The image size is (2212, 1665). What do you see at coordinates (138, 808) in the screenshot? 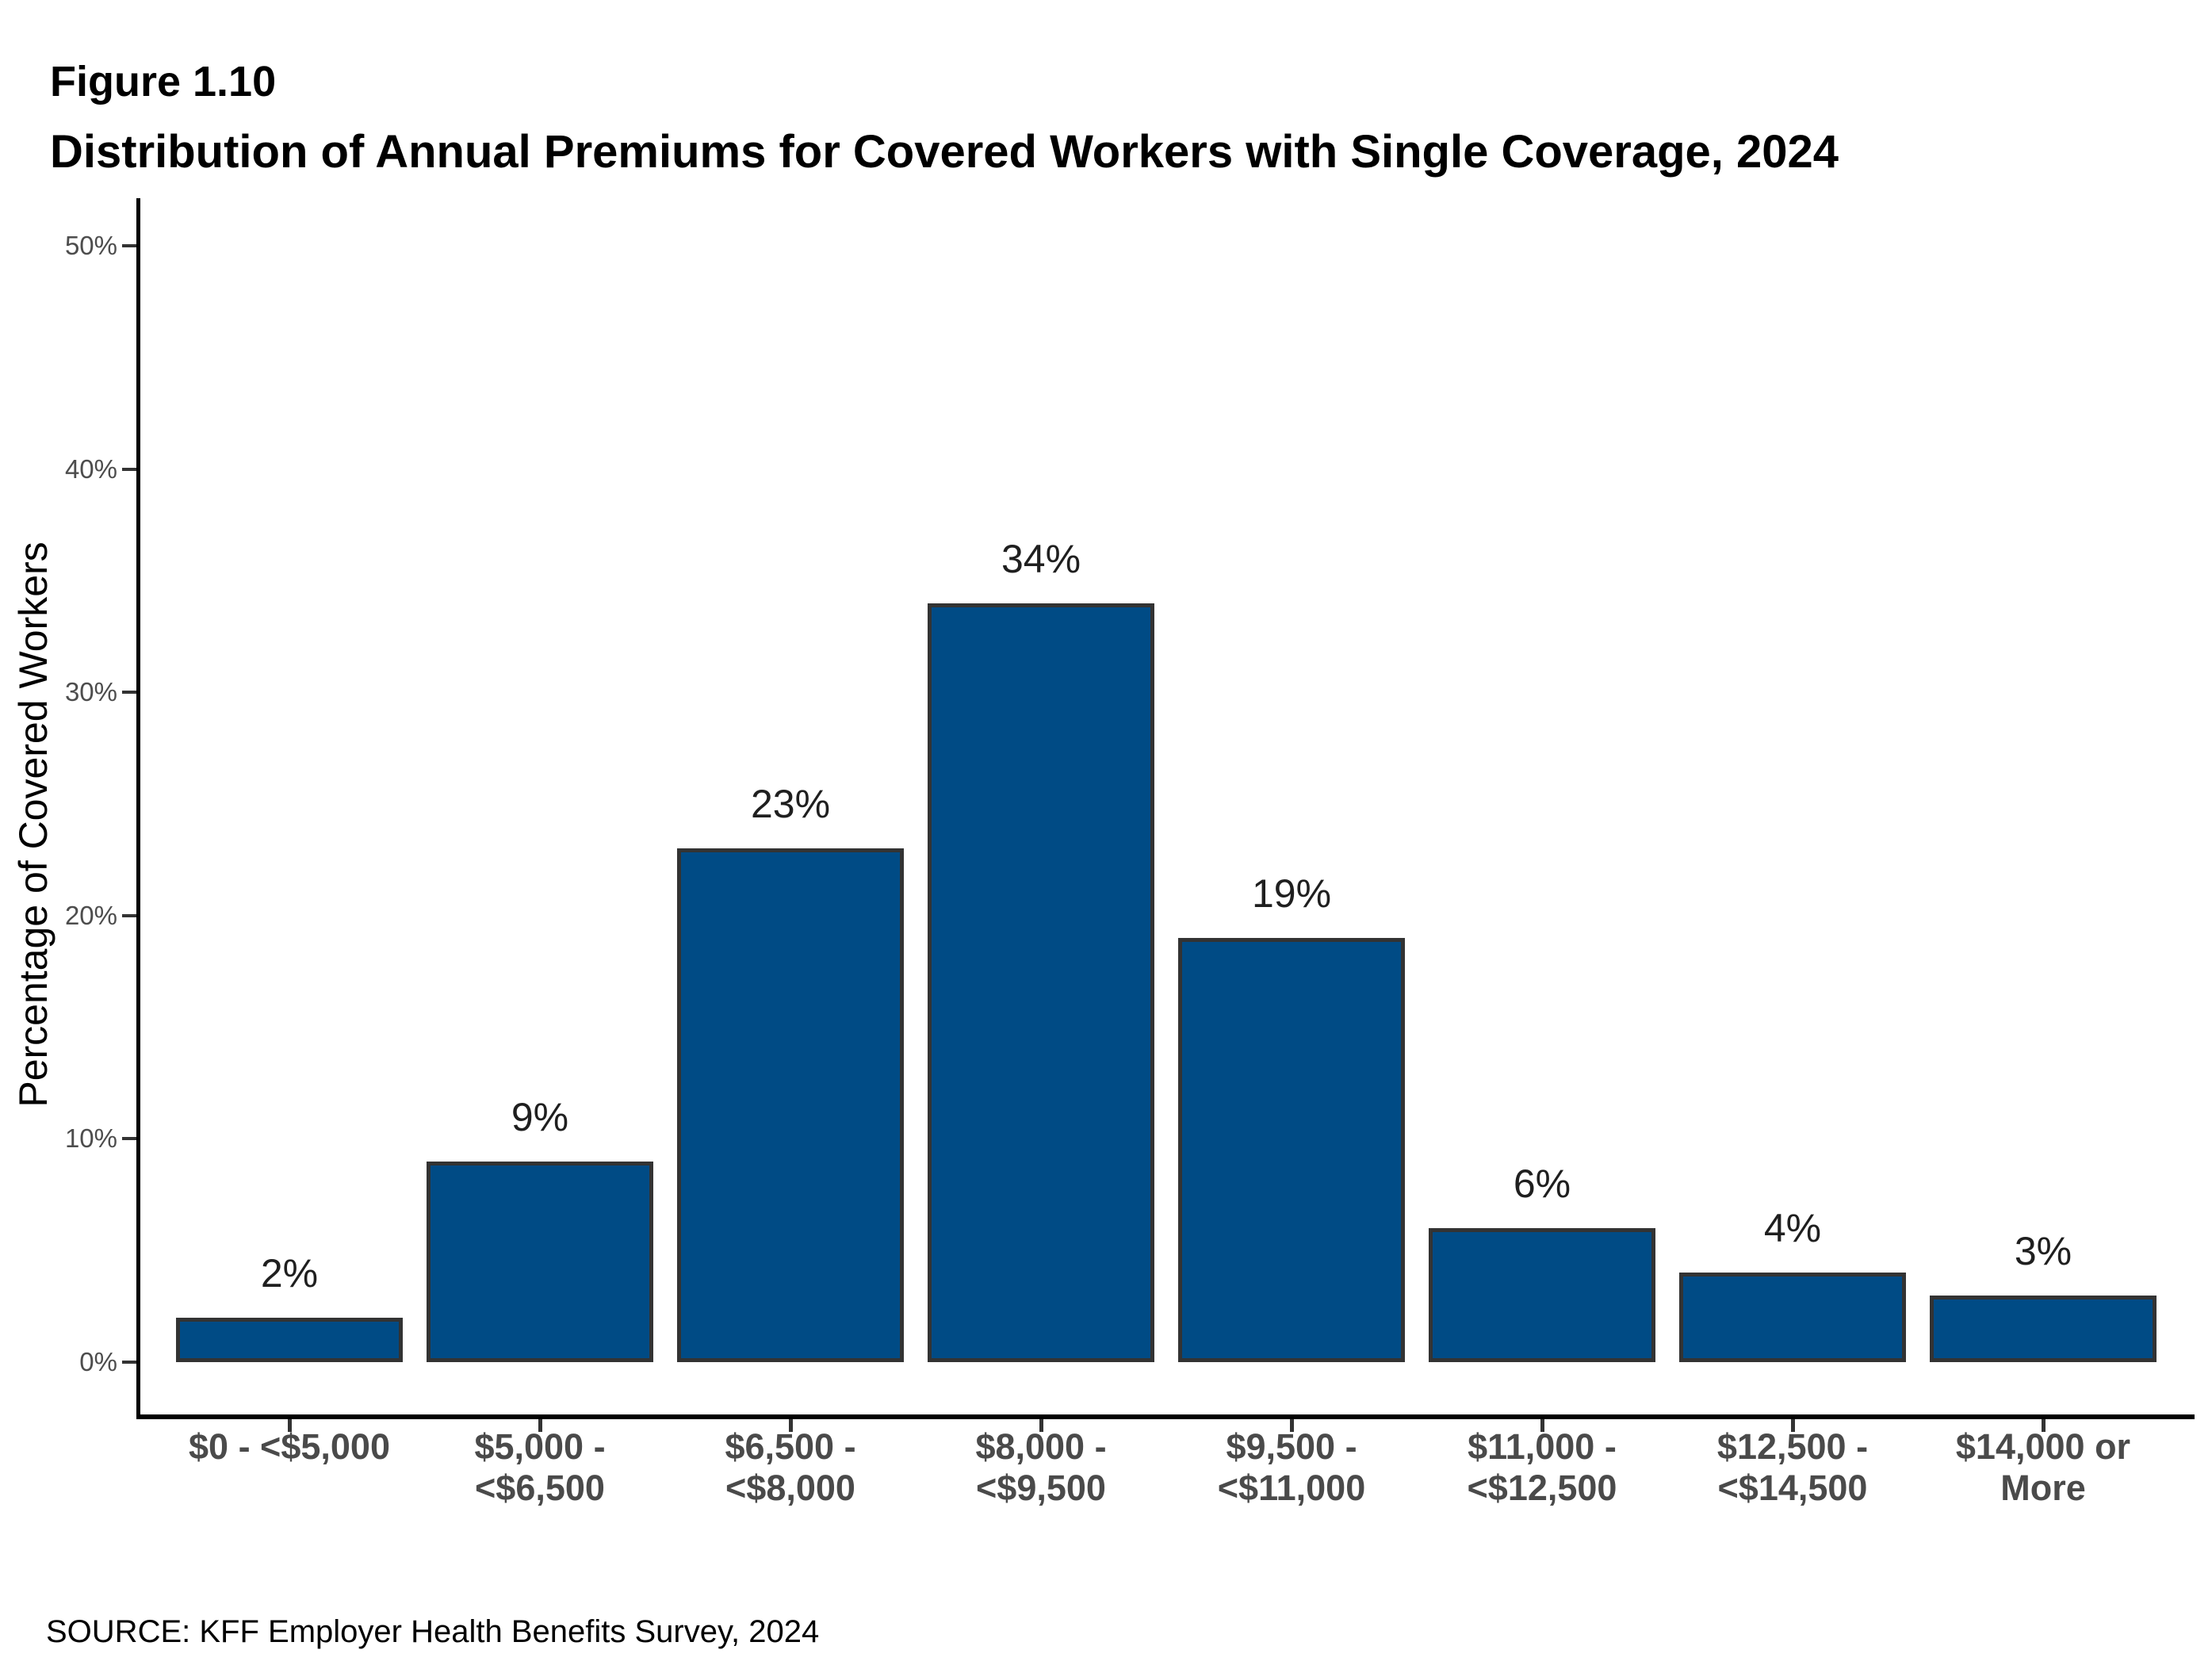
I see `y-axis-line` at bounding box center [138, 808].